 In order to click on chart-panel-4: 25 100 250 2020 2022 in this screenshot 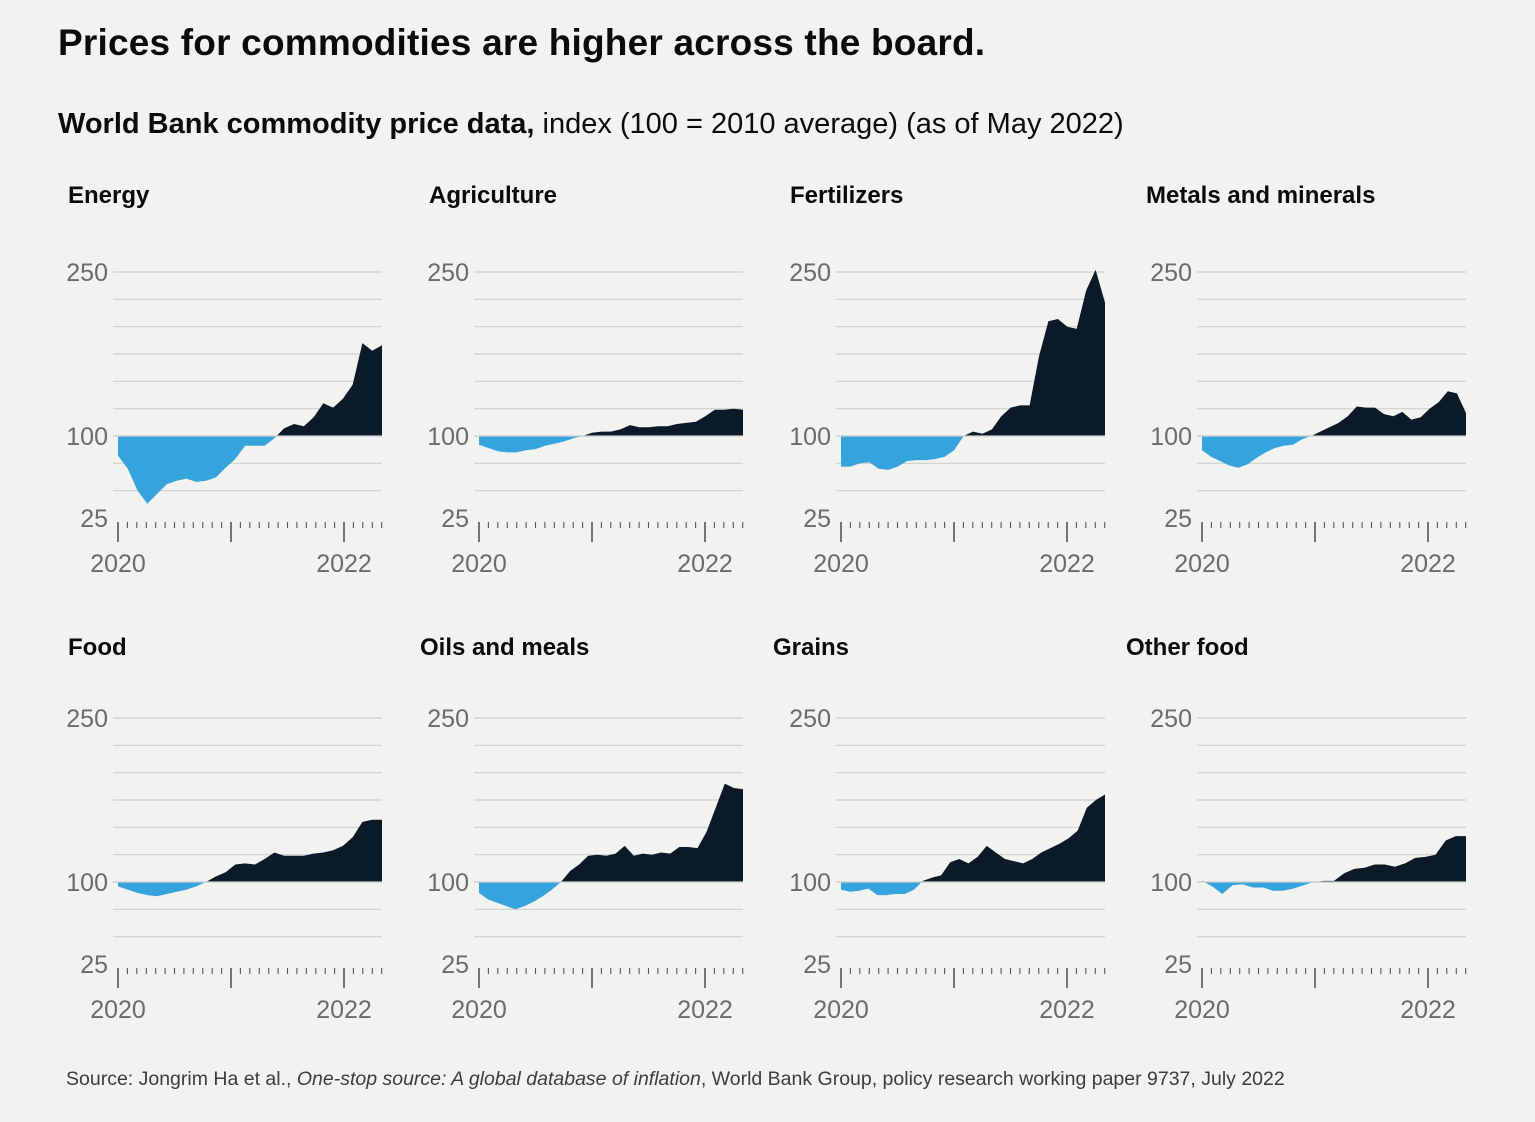, I will do `click(224, 864)`.